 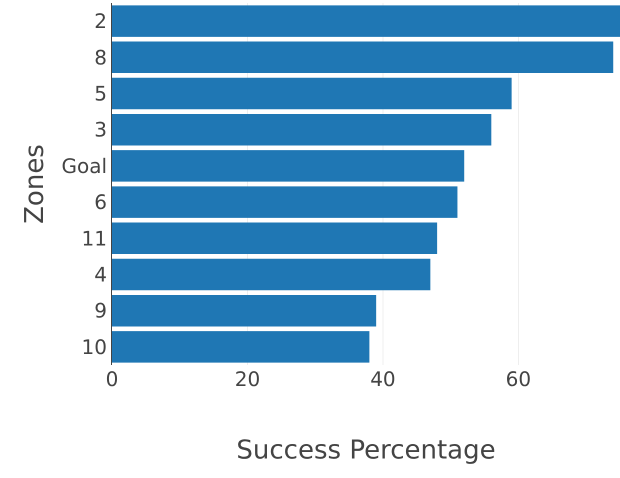 I want to click on y-tick-label: 5, so click(x=100, y=94).